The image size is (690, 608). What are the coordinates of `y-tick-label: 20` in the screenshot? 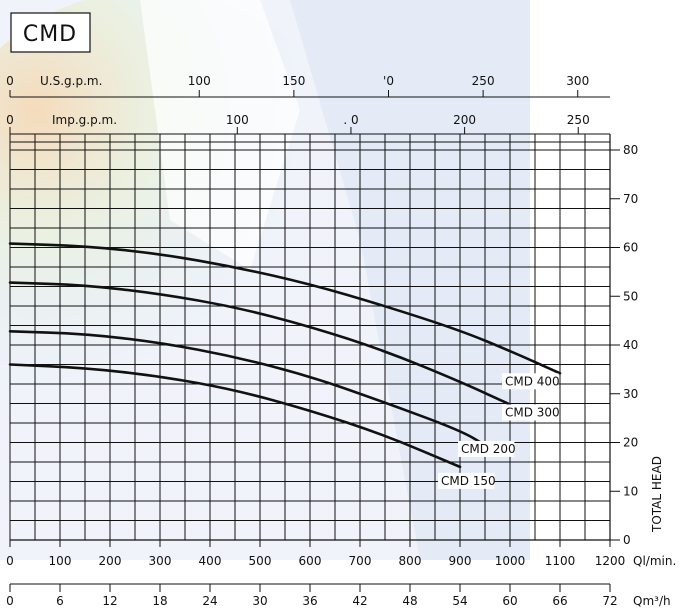 It's located at (630, 443).